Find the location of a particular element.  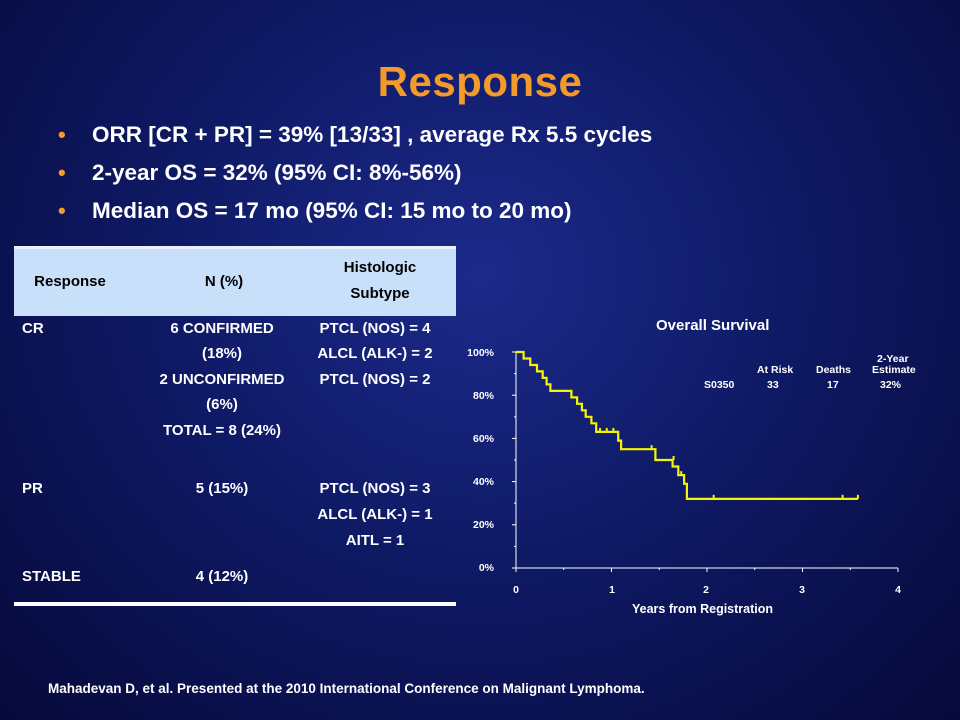

bullet-item: • 2-year OS = 32% (95% CI: 8%-56%) is located at coordinates (354, 175).